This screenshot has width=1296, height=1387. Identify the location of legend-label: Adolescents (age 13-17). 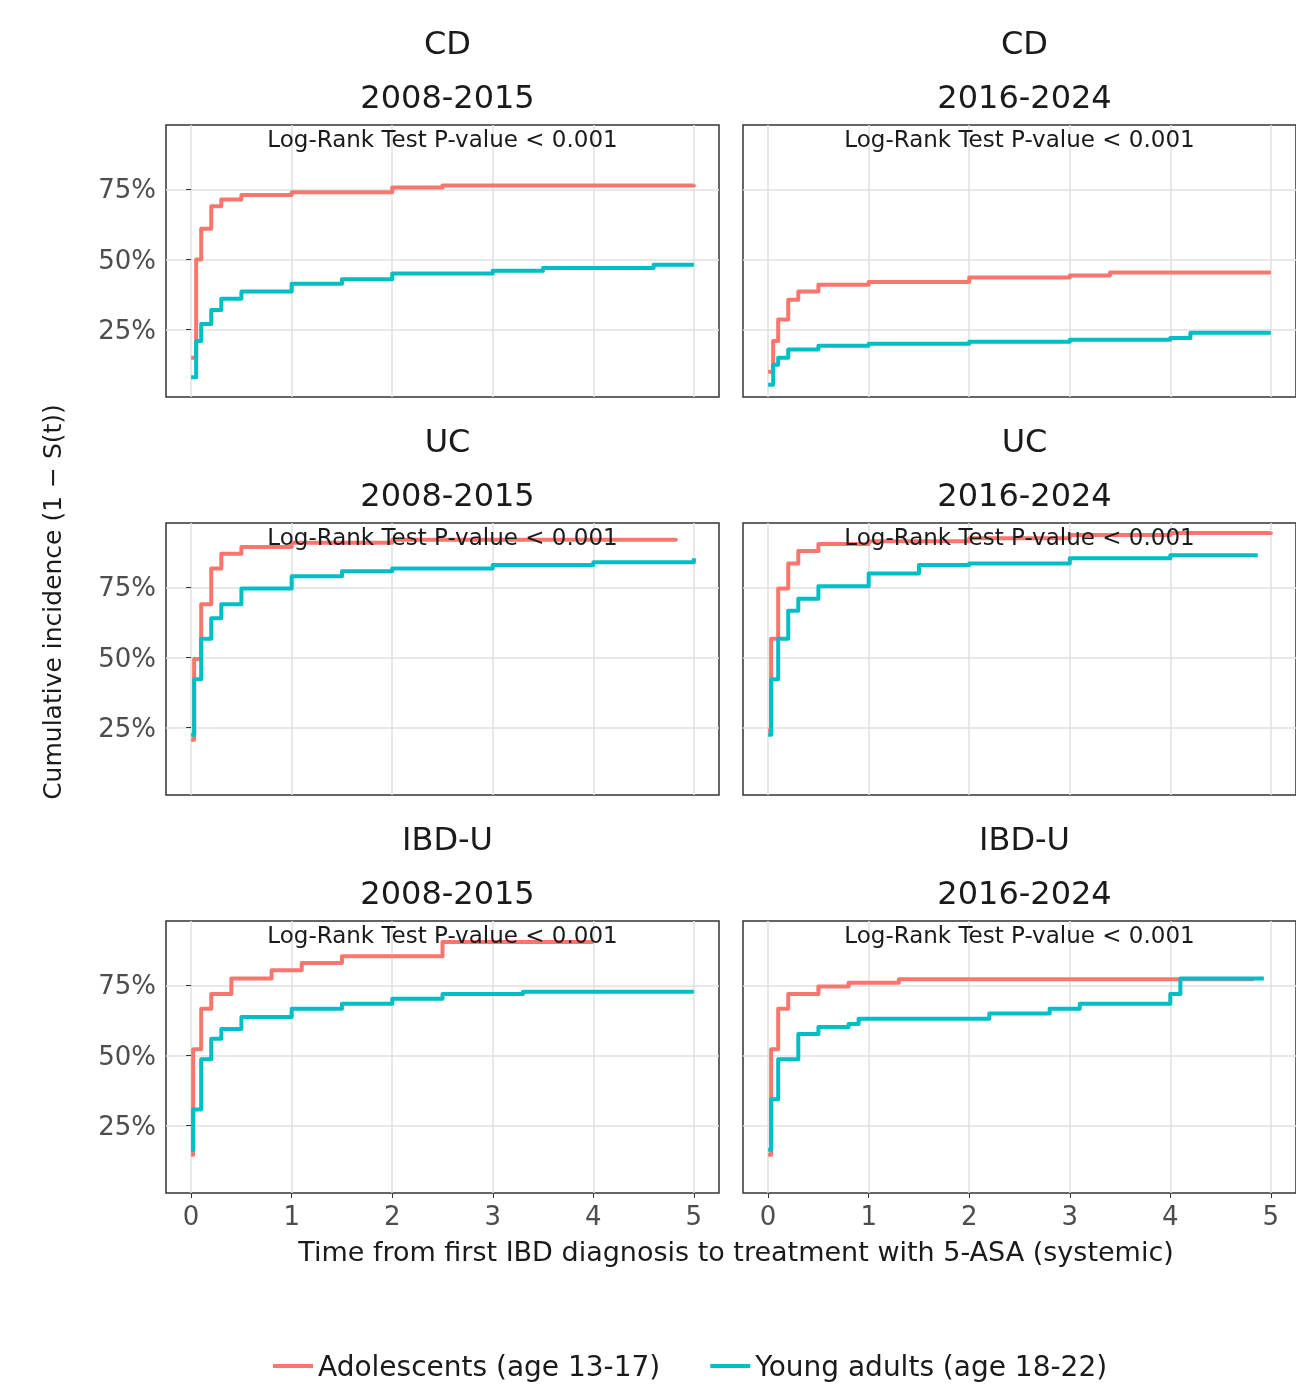
(489, 1366).